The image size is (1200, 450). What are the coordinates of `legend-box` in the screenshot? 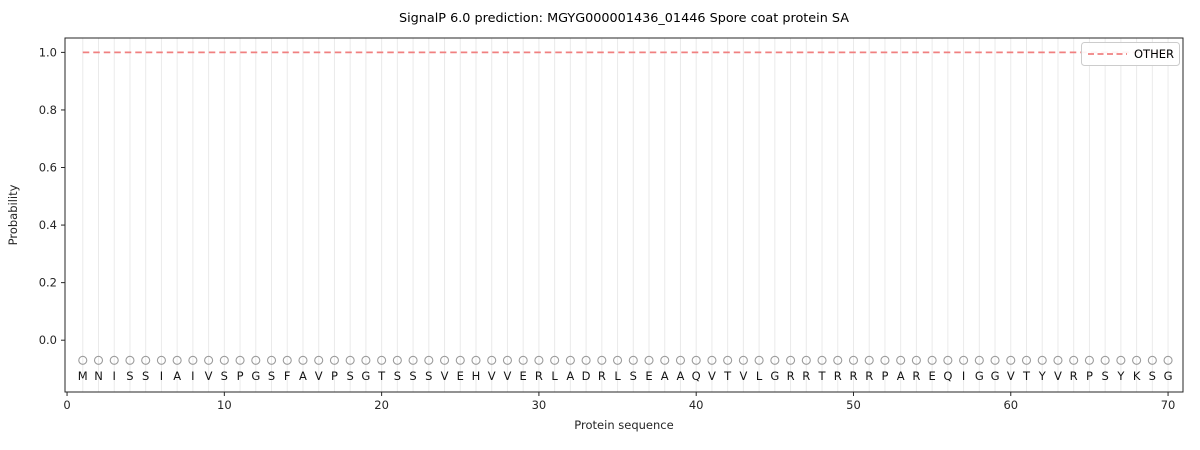 It's located at (1130, 54).